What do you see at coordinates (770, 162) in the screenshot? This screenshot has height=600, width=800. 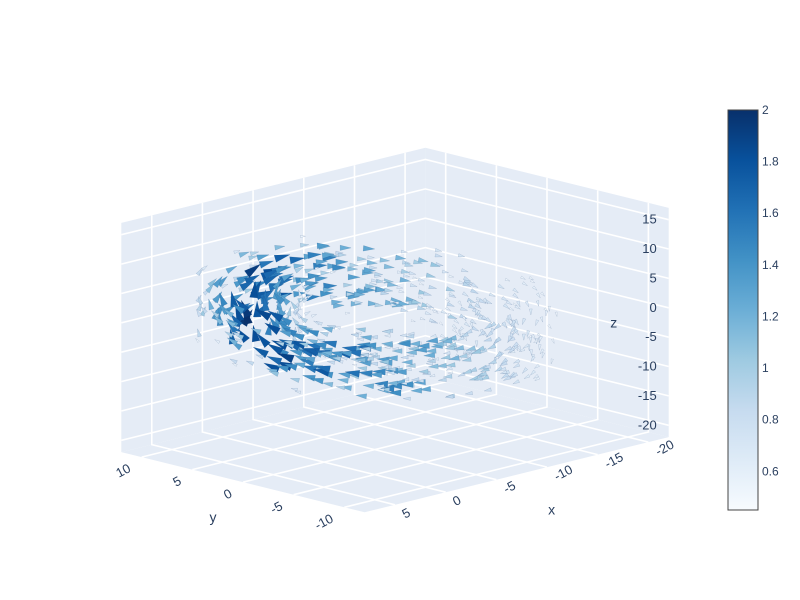 I see `colorbar-tick-label: 1.8` at bounding box center [770, 162].